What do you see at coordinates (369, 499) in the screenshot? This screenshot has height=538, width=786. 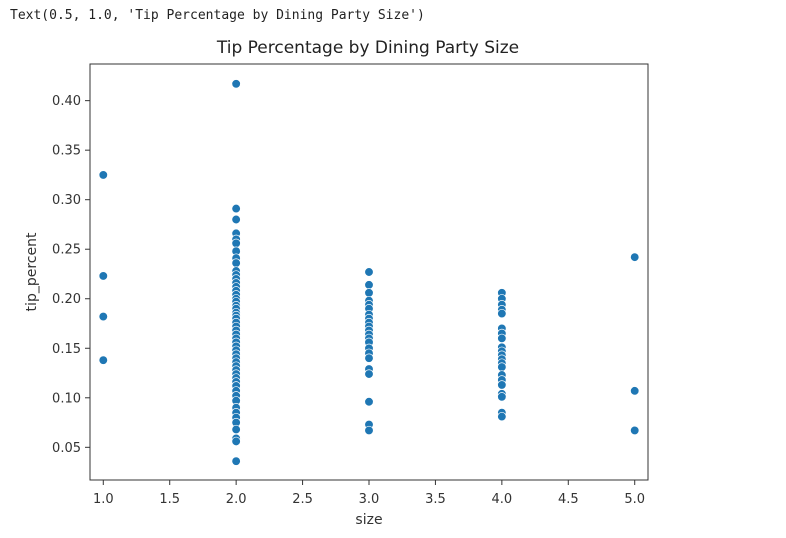 I see `x-tick-label: 3.0` at bounding box center [369, 499].